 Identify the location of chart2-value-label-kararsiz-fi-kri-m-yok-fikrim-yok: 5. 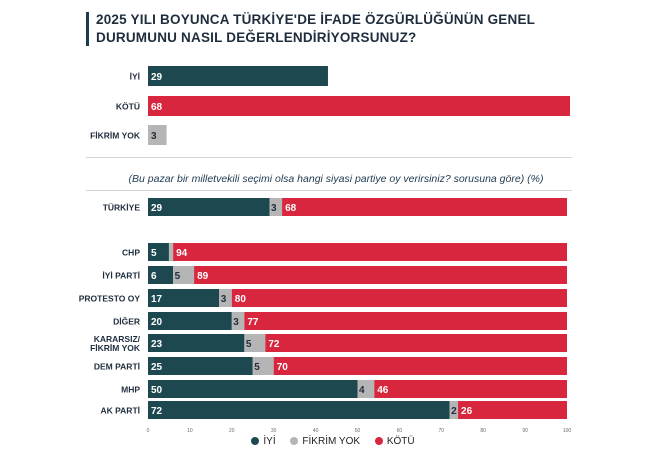
(249, 344).